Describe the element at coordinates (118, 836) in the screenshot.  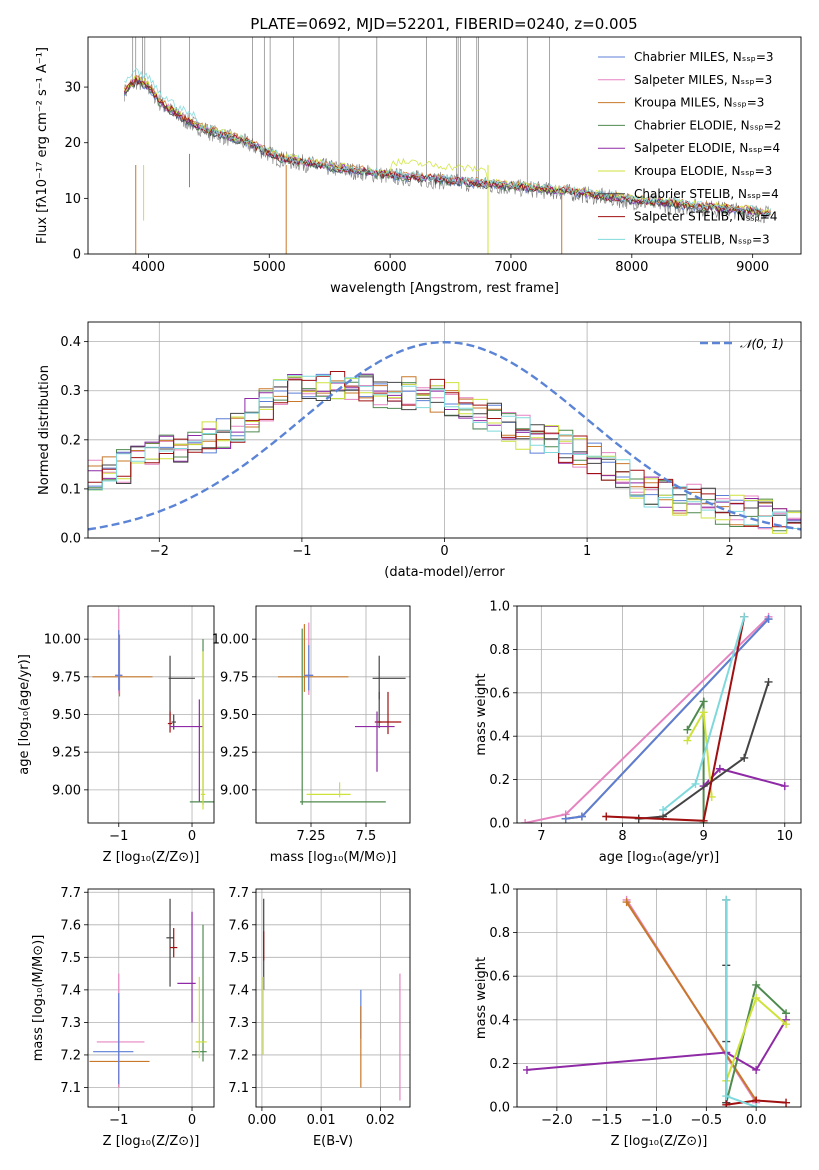
I see `x-tick-label: −1` at that location.